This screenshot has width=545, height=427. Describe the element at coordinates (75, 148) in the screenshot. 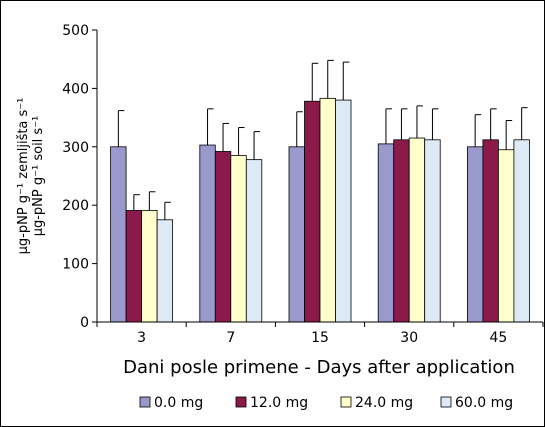

I see `y-tick-label: 300` at that location.